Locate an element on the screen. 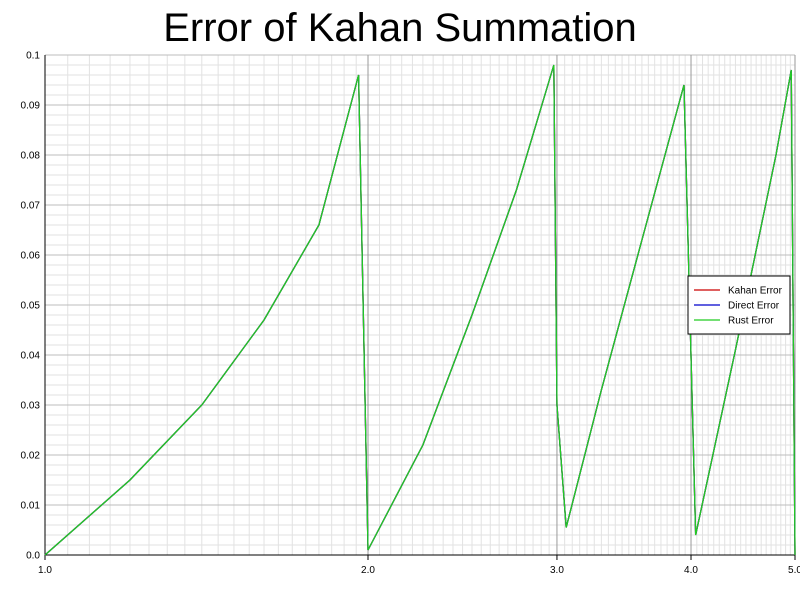 Image resolution: width=800 pixels, height=600 pixels. legend-label: Rust Error is located at coordinates (751, 321).